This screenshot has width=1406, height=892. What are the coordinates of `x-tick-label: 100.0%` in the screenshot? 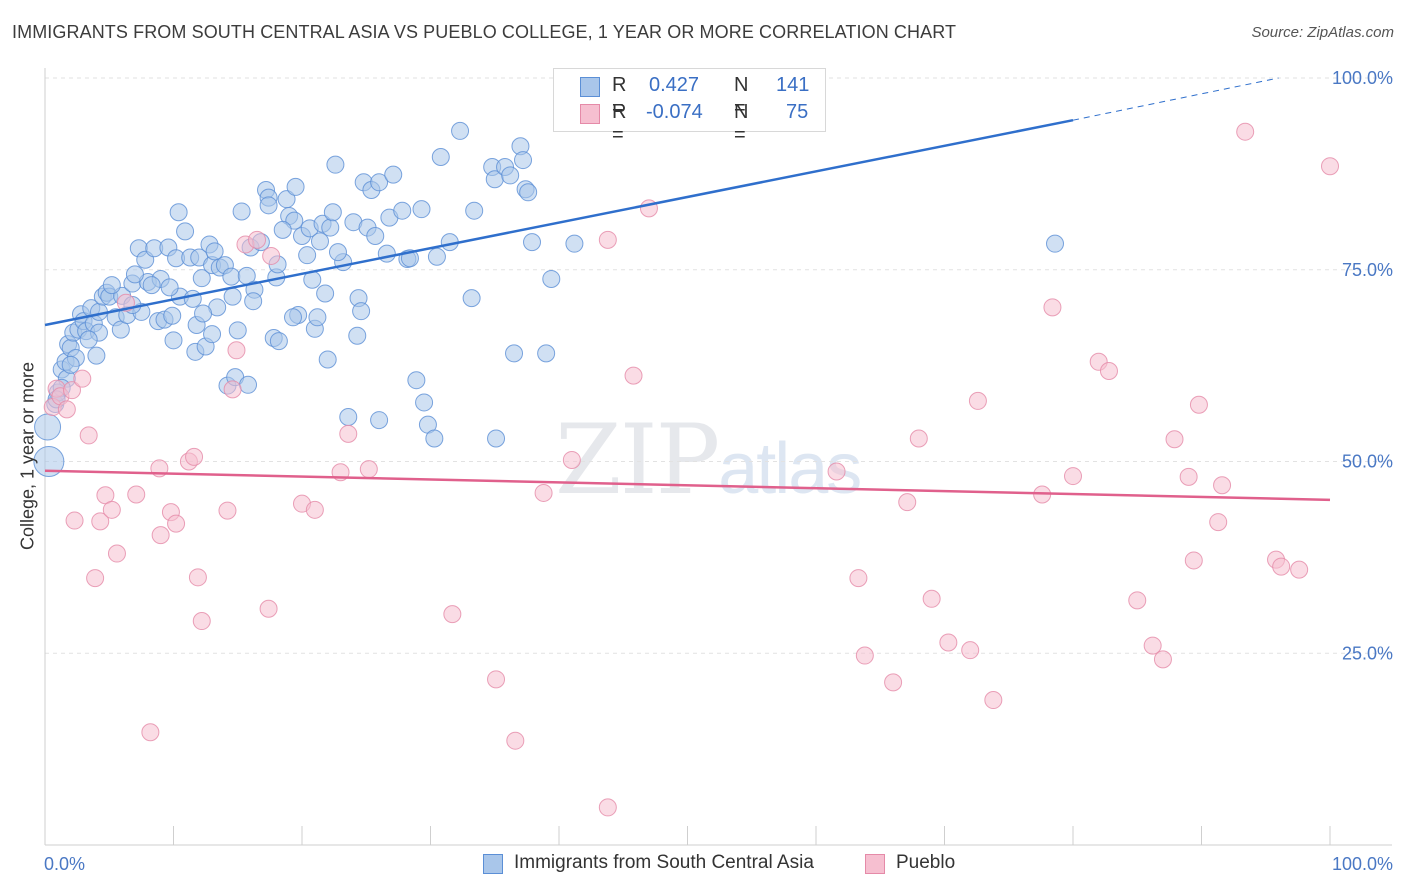 It's located at (1362, 864).